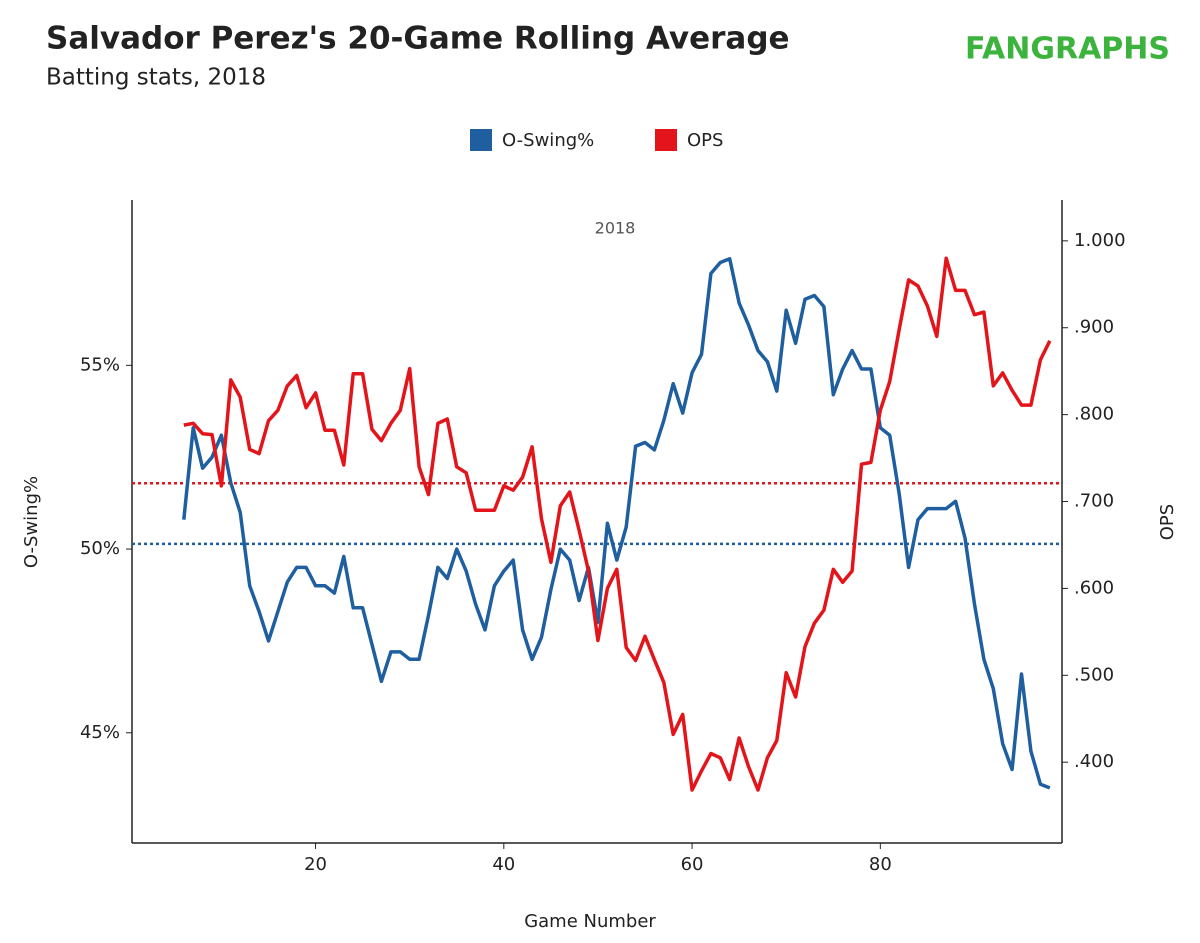  Describe the element at coordinates (1167, 522) in the screenshot. I see `y2-axis-label: OPS` at that location.